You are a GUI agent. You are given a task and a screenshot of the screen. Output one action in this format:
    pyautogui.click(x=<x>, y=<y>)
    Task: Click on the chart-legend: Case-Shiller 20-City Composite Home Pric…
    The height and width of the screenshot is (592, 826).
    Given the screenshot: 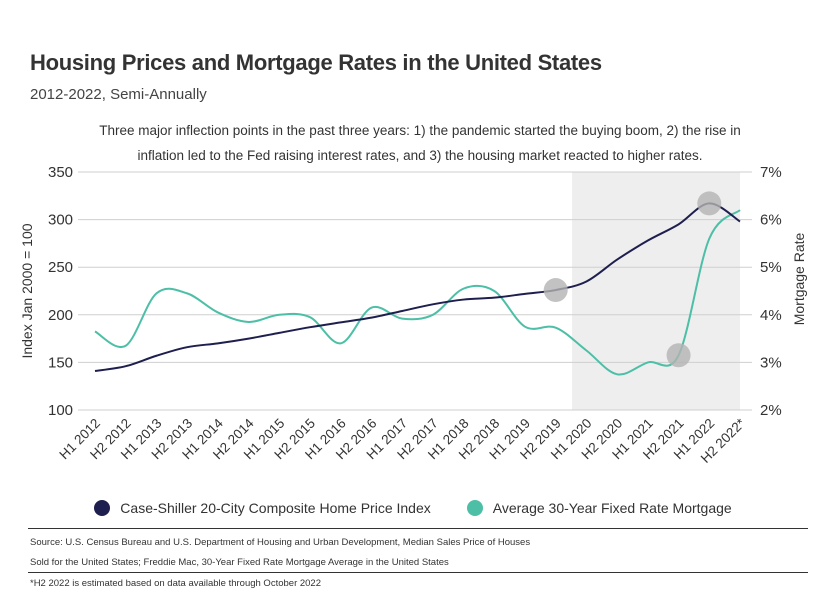 What is the action you would take?
    pyautogui.click(x=413, y=508)
    